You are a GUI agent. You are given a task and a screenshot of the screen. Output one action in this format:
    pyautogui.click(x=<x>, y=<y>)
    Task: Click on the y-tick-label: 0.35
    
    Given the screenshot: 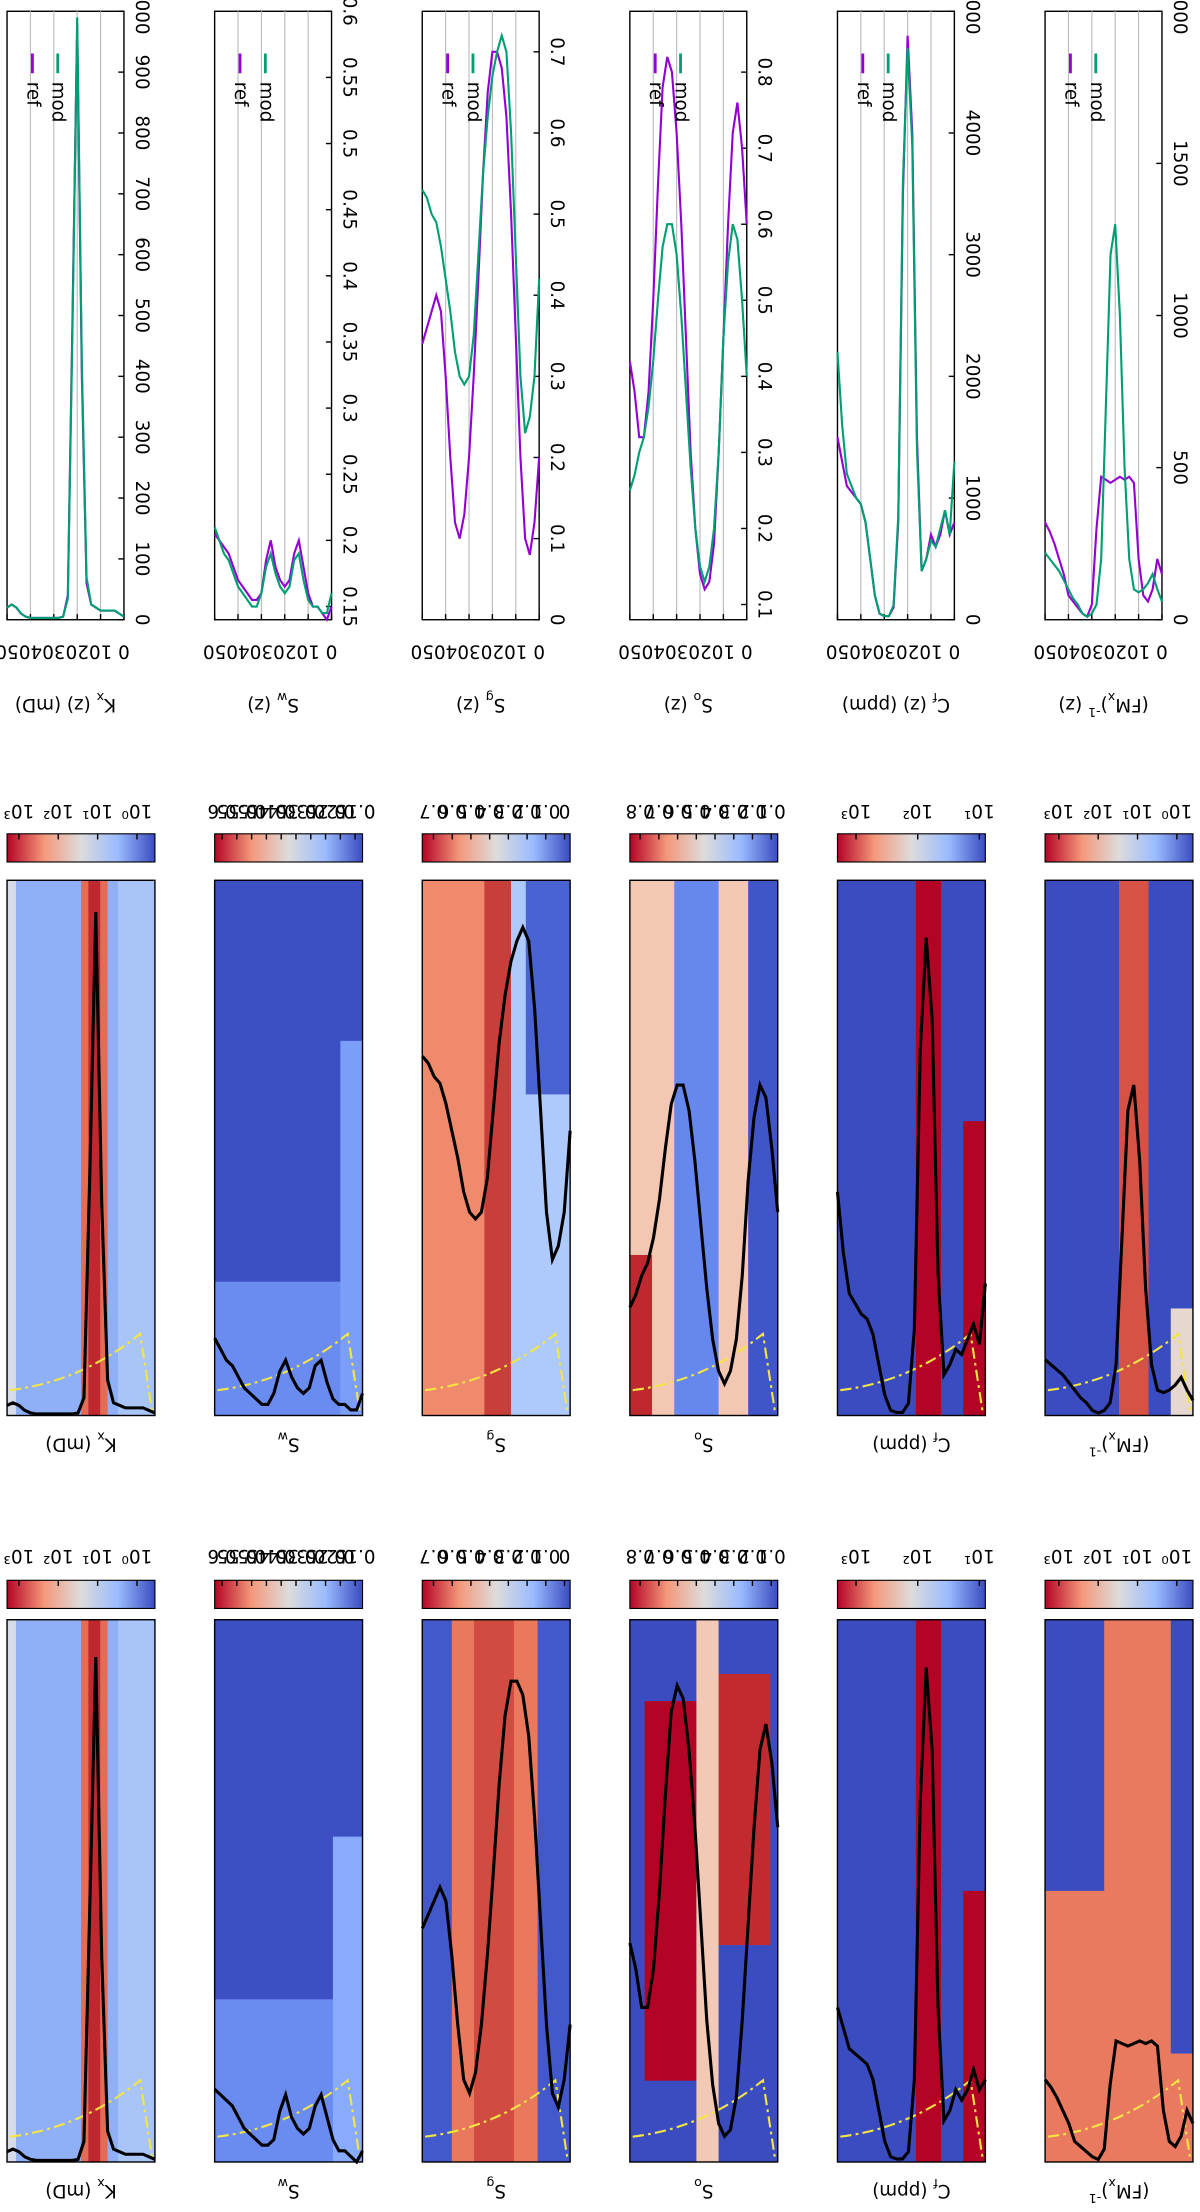 What is the action you would take?
    pyautogui.click(x=348, y=342)
    